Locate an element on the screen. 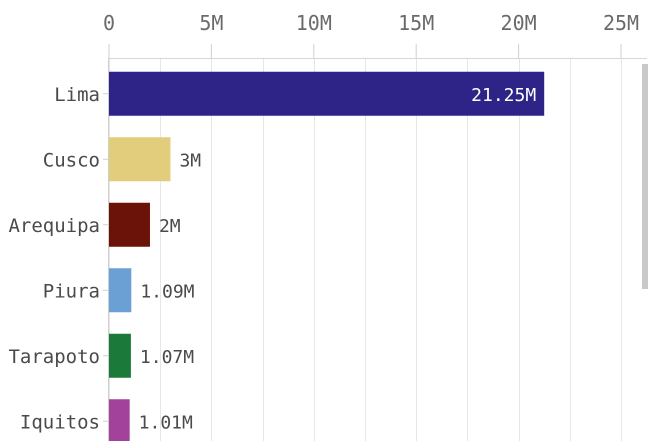  x-tick-label: 15M is located at coordinates (416, 23).